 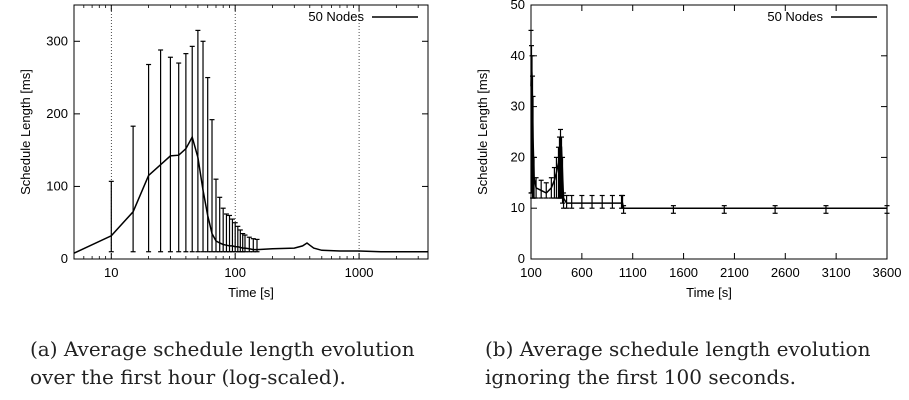 What do you see at coordinates (785, 272) in the screenshot?
I see `chart-b-xtick-label-5: 2600` at bounding box center [785, 272].